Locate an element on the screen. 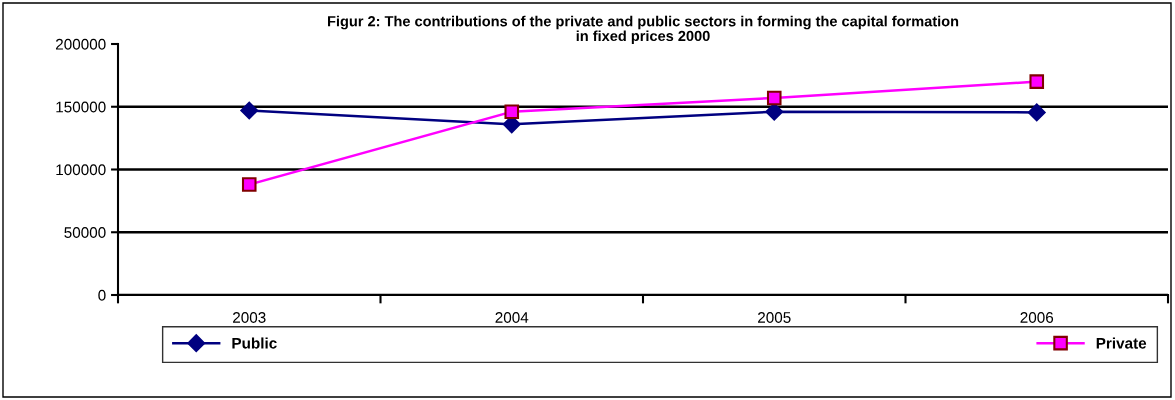  legend-label: Private is located at coordinates (1121, 343).